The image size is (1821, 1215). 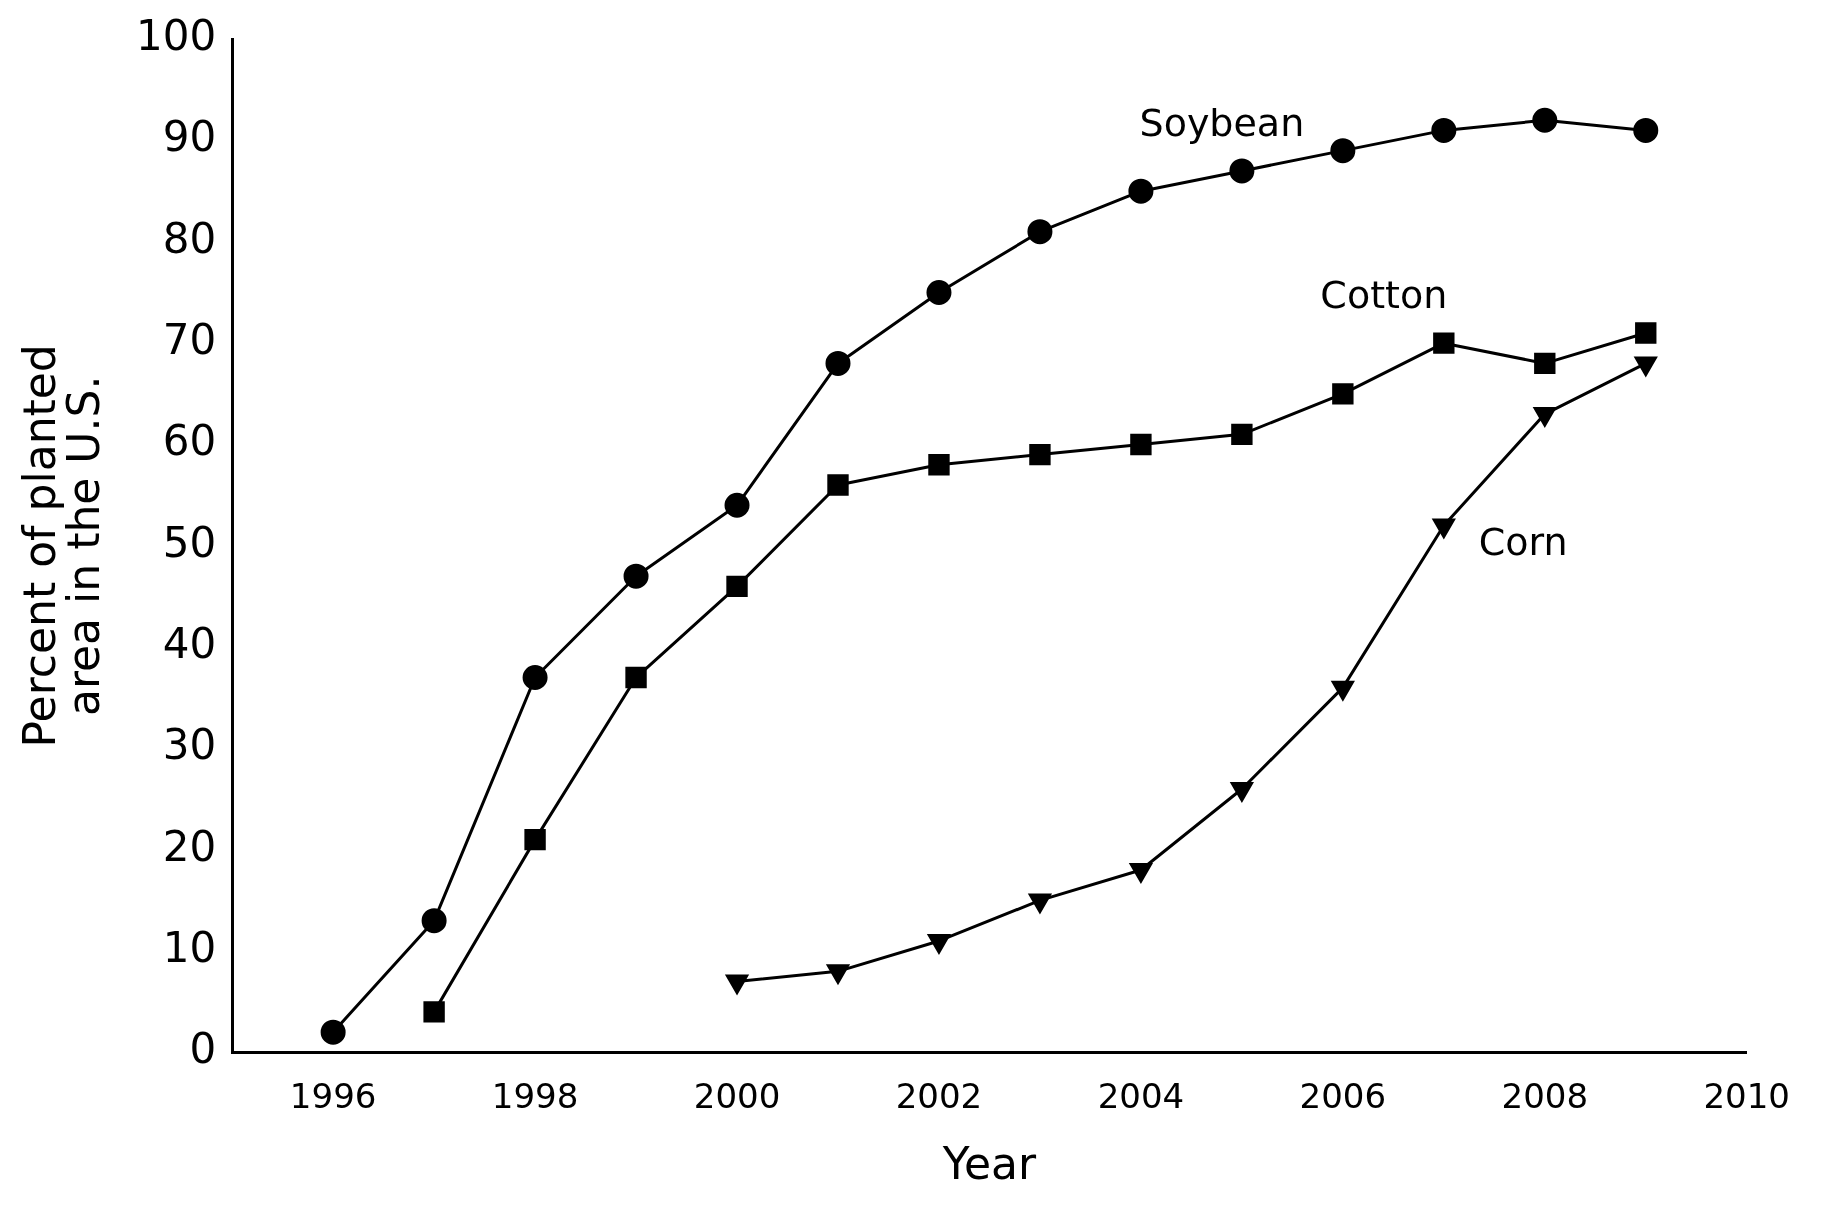 What do you see at coordinates (1746, 1095) in the screenshot?
I see `x-tick-label: 2010` at bounding box center [1746, 1095].